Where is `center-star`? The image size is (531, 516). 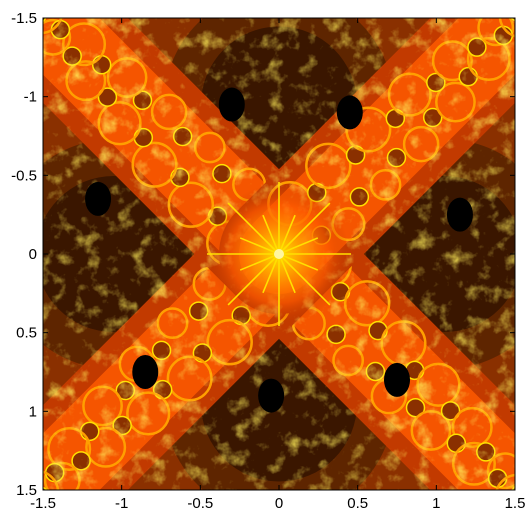 center-star is located at coordinates (279, 254).